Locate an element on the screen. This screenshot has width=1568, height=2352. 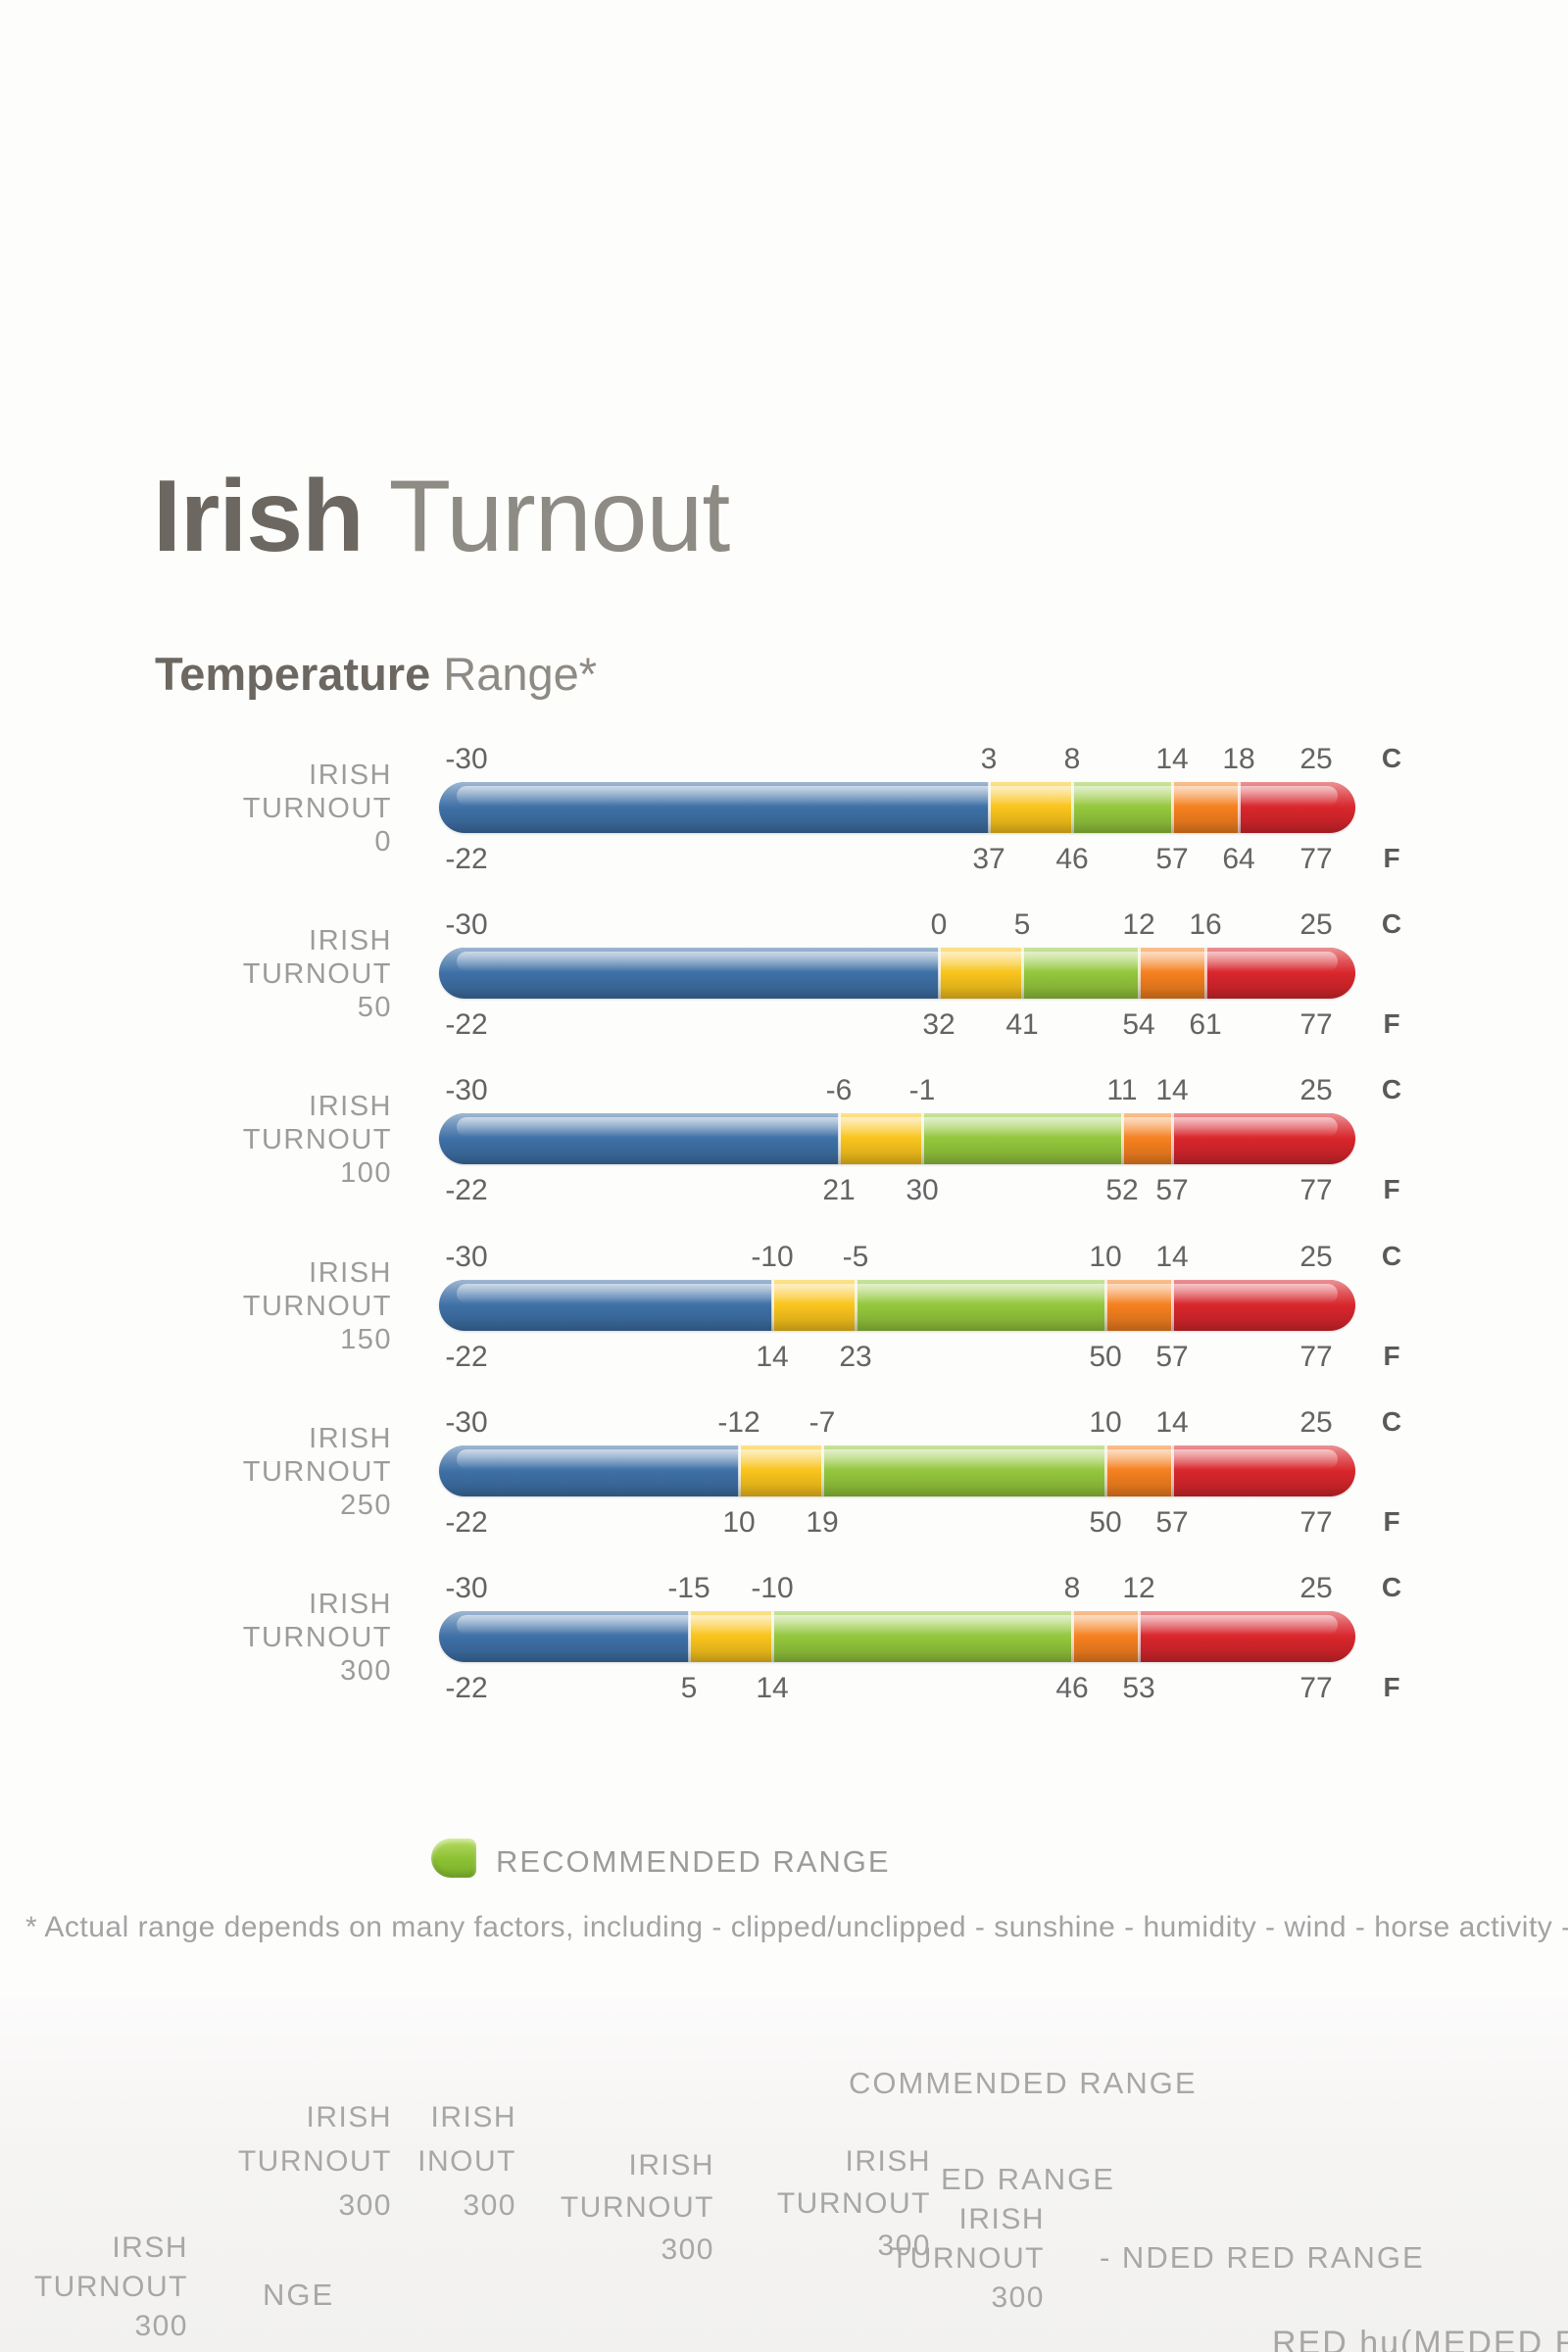
fahrenheit-value: 32 is located at coordinates (939, 1024).